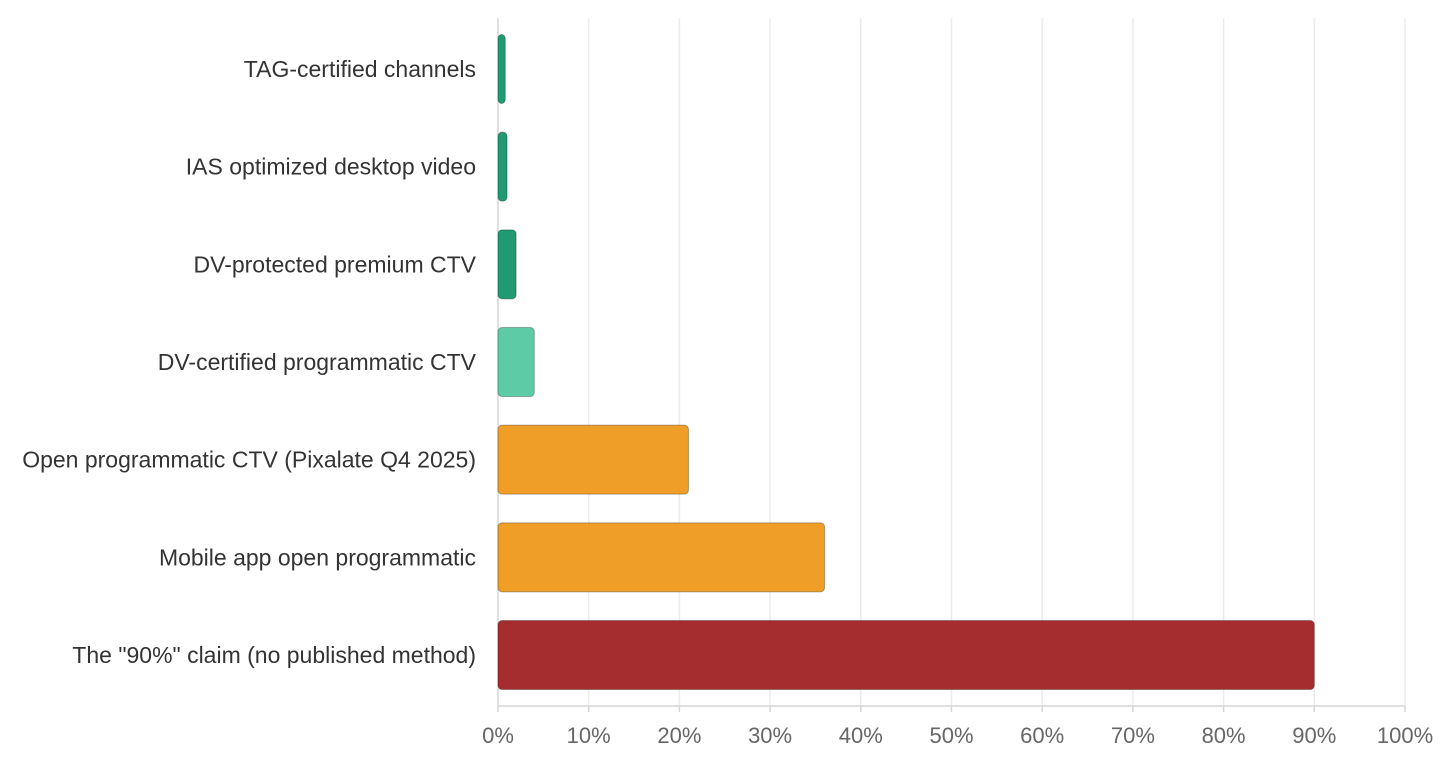 This screenshot has width=1440, height=760. What do you see at coordinates (589, 735) in the screenshot?
I see `x-tick-label: 10%` at bounding box center [589, 735].